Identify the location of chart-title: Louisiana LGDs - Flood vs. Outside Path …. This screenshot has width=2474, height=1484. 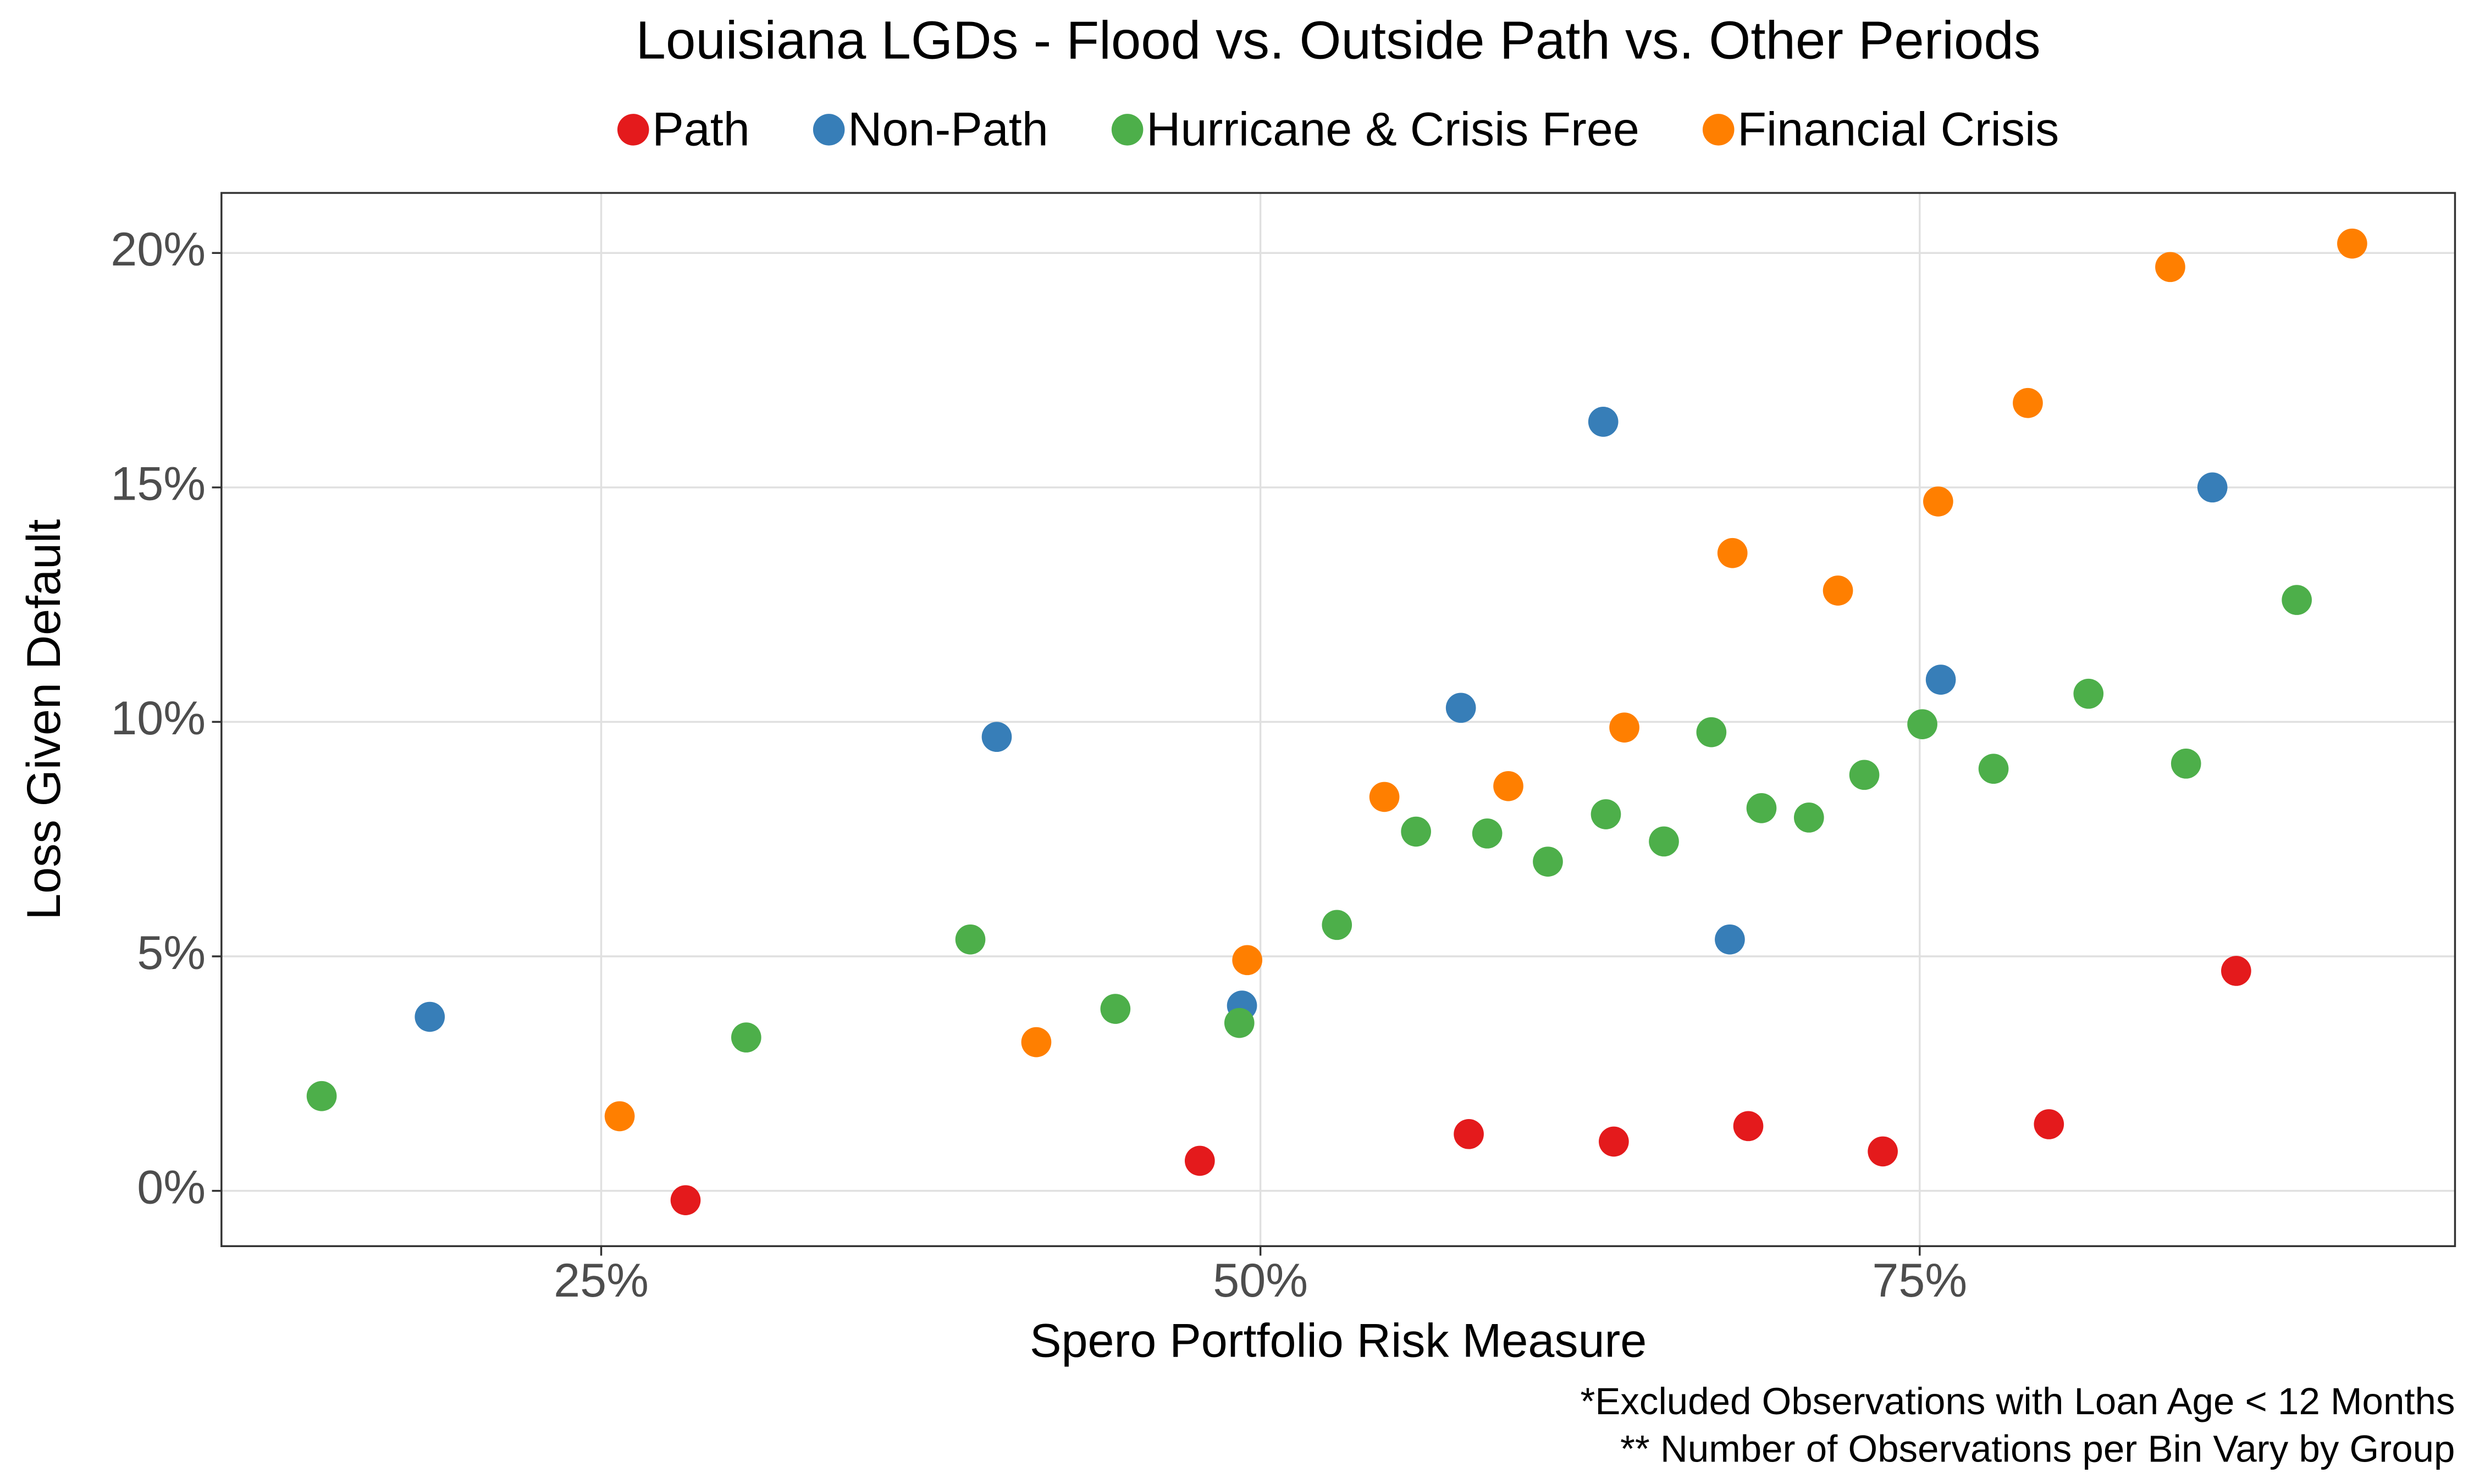
(1339, 39).